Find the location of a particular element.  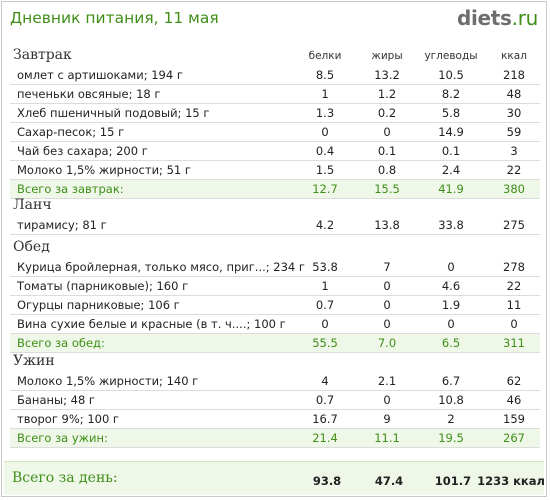

food-kcal: 22 is located at coordinates (514, 286).